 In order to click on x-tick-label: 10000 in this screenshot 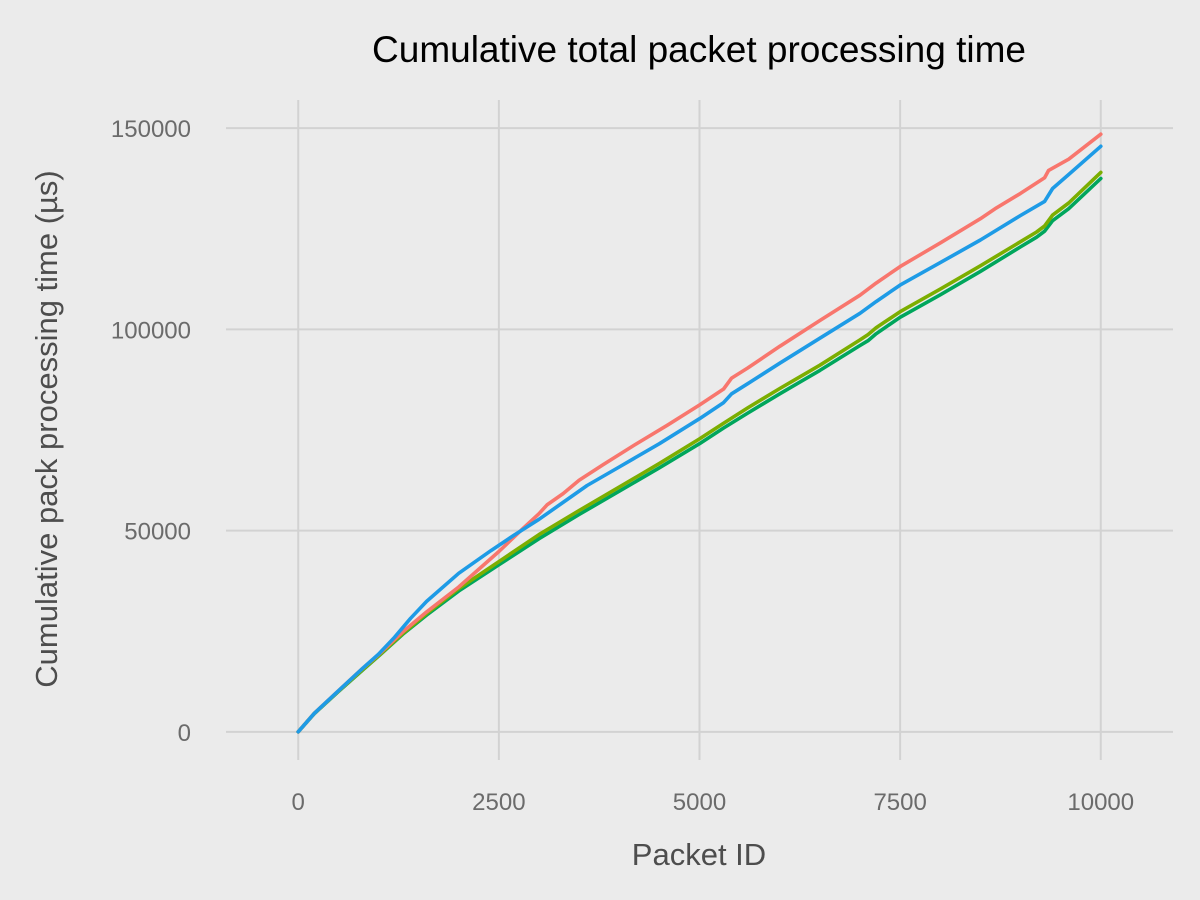, I will do `click(1100, 802)`.